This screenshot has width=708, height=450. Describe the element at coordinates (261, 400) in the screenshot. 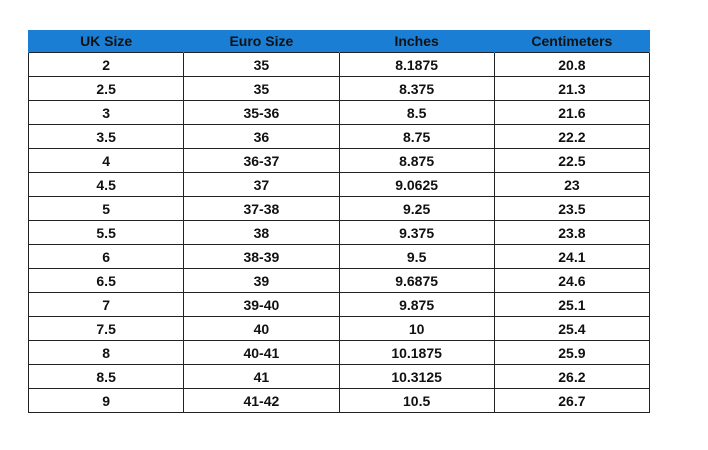

I see `table-cell: 41-42` at that location.